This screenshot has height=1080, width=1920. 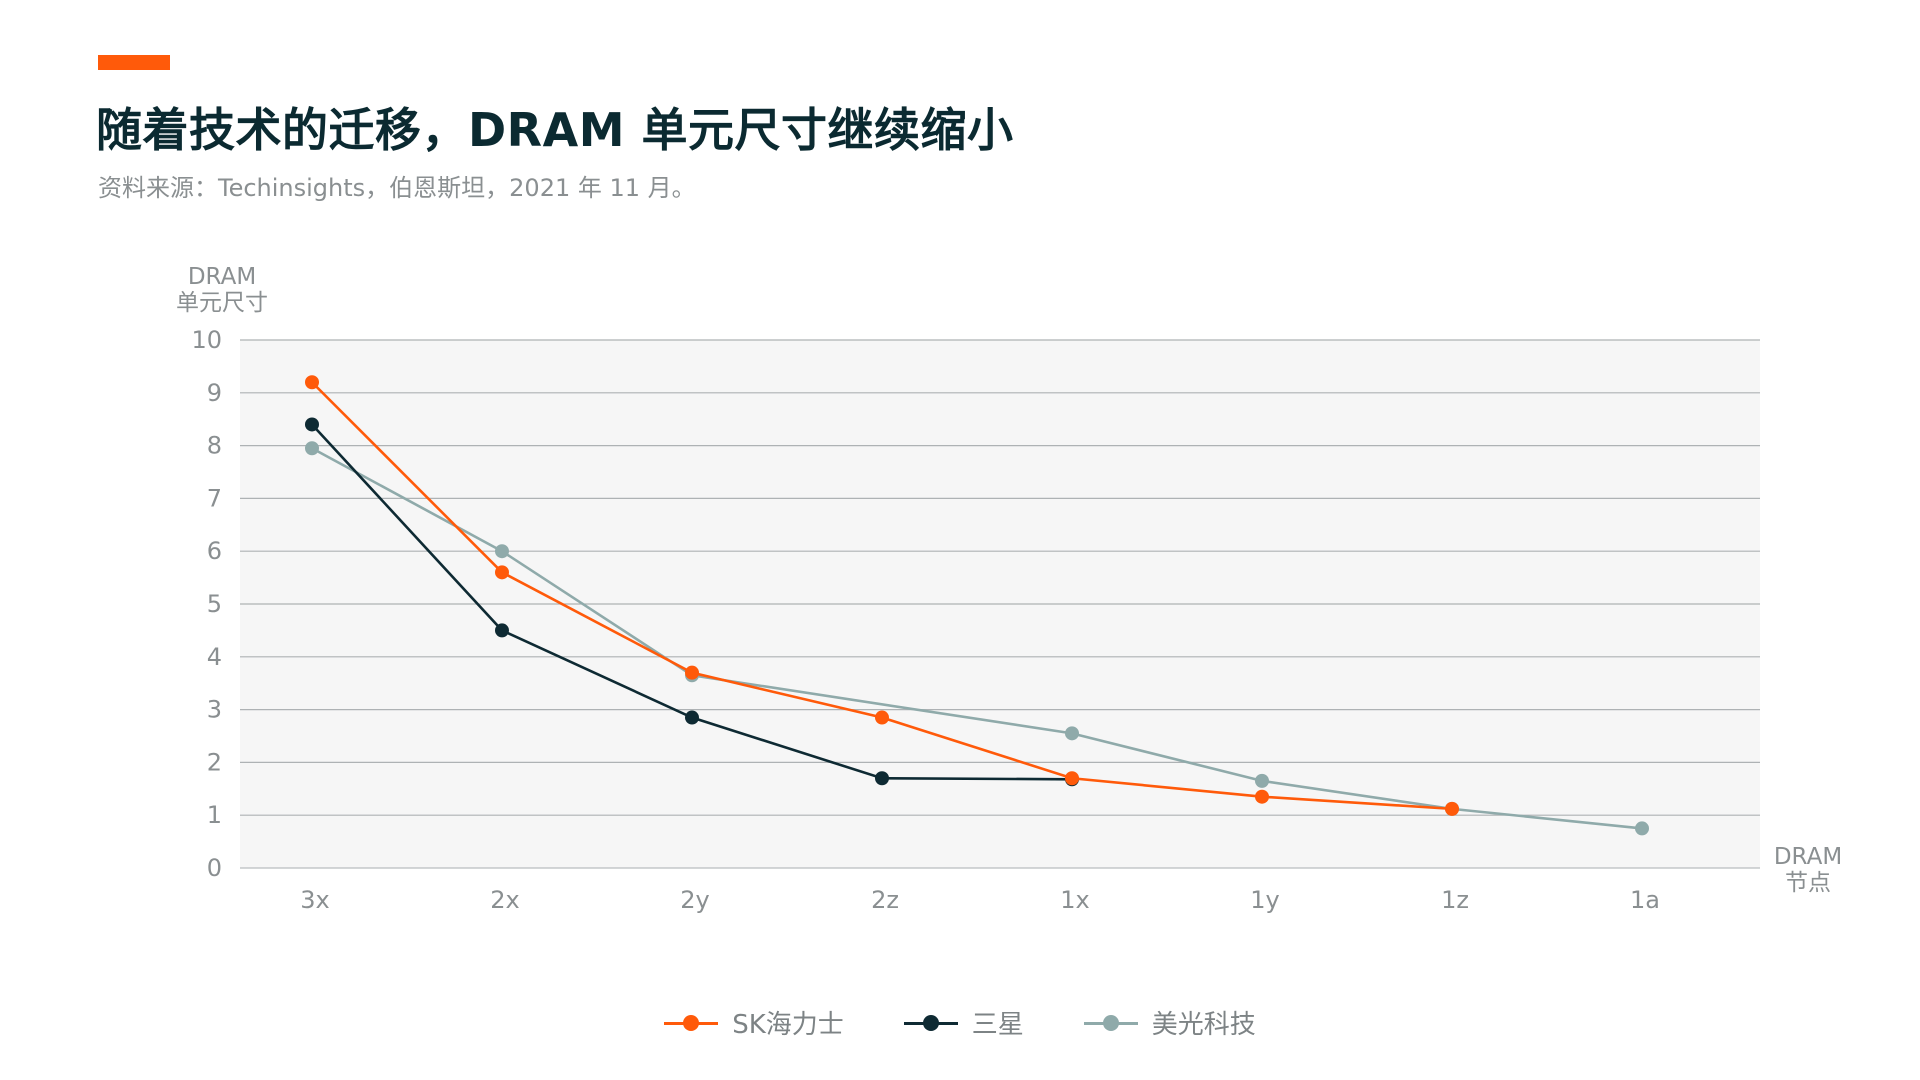 What do you see at coordinates (214, 551) in the screenshot?
I see `y-tick-label: 6` at bounding box center [214, 551].